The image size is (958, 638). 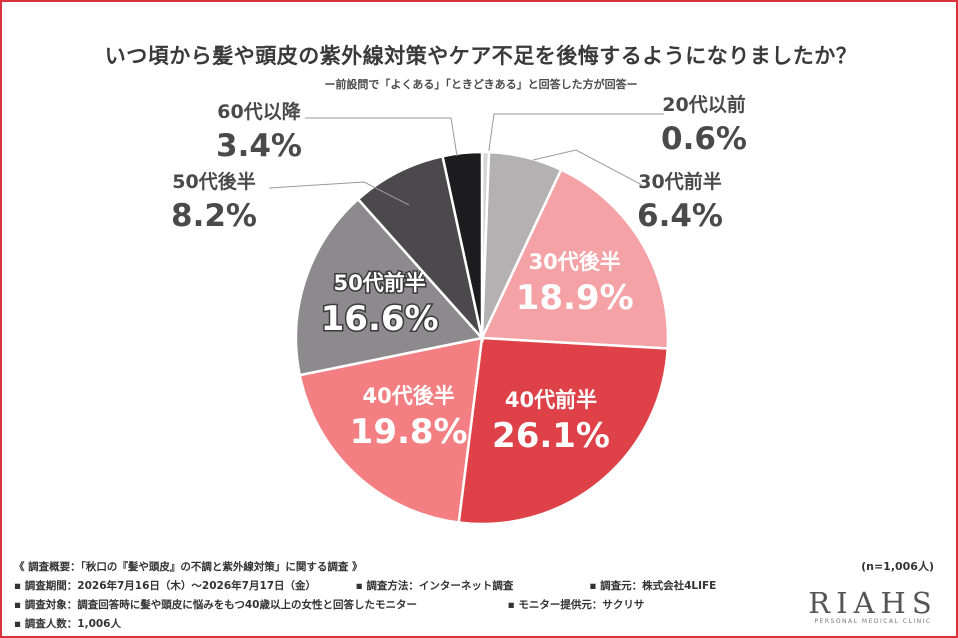 What do you see at coordinates (551, 436) in the screenshot?
I see `slice-value-label: 26.1%` at bounding box center [551, 436].